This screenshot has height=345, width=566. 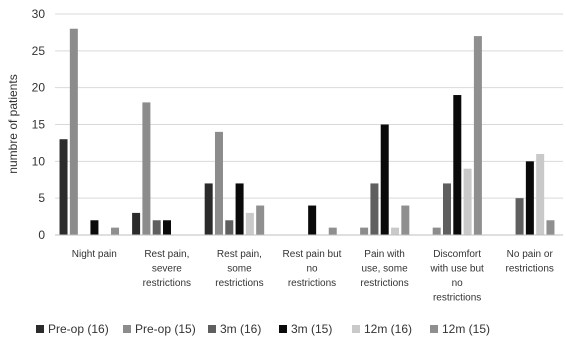 I want to click on y-tick-label: 30, so click(x=39, y=14).